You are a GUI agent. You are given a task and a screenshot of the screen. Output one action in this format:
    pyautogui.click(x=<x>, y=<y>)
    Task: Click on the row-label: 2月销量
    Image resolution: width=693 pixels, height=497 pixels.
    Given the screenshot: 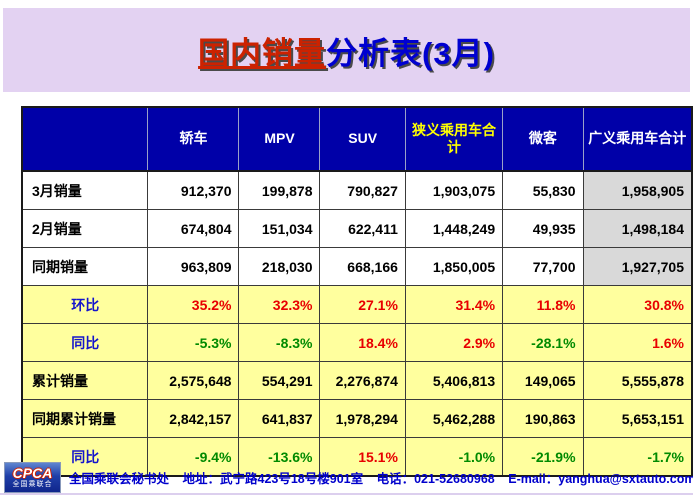 What is the action you would take?
    pyautogui.click(x=85, y=228)
    